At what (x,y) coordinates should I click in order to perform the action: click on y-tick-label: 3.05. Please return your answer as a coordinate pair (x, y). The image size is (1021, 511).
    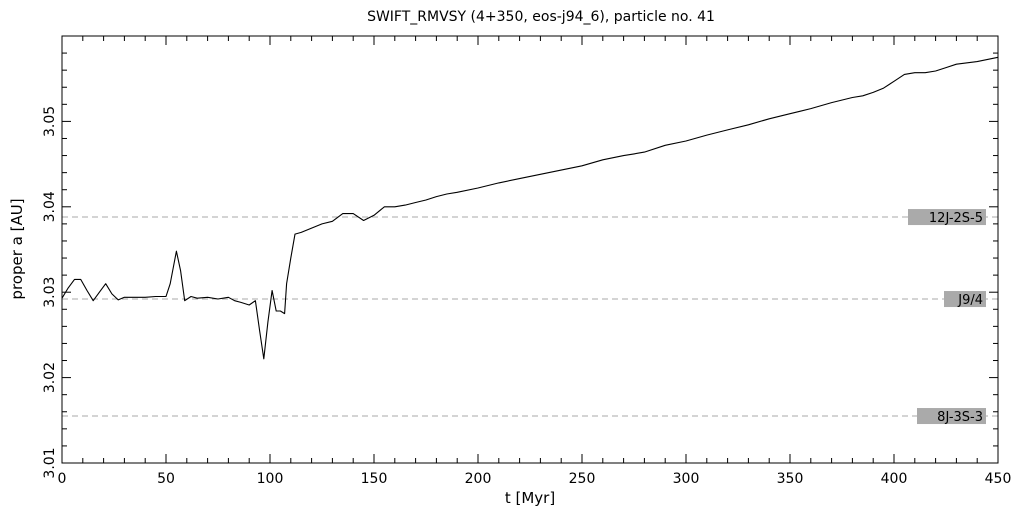
    Looking at the image, I should click on (50, 121).